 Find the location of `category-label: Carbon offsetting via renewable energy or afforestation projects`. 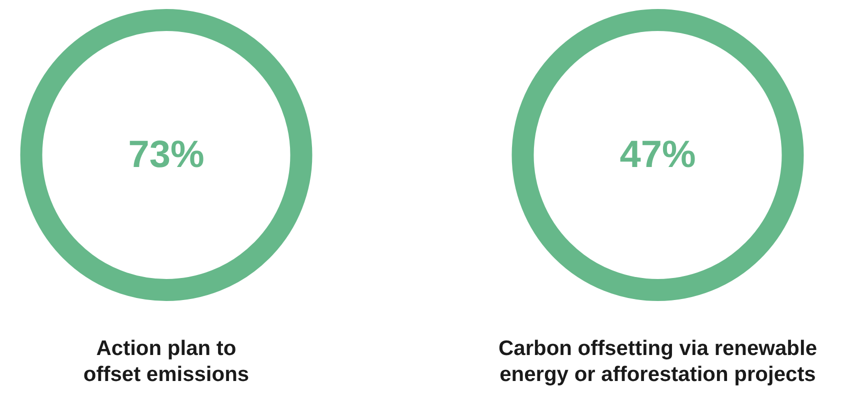

category-label: Carbon offsetting via renewable energy or afforestation projects is located at coordinates (658, 361).